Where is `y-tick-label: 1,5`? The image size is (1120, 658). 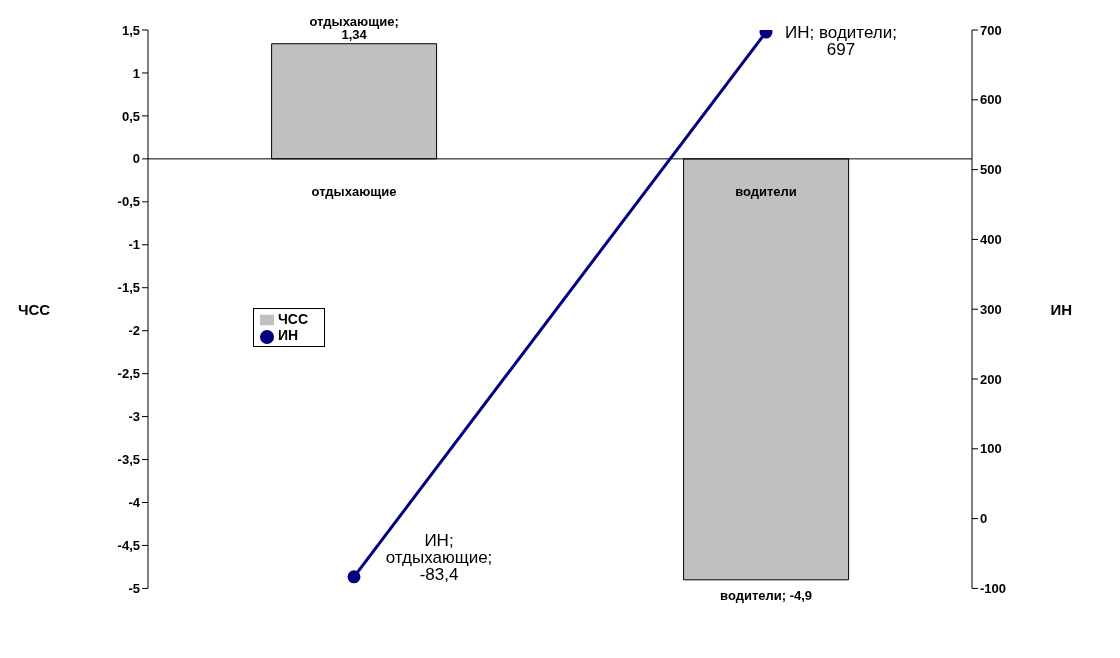
y-tick-label: 1,5 is located at coordinates (130, 30).